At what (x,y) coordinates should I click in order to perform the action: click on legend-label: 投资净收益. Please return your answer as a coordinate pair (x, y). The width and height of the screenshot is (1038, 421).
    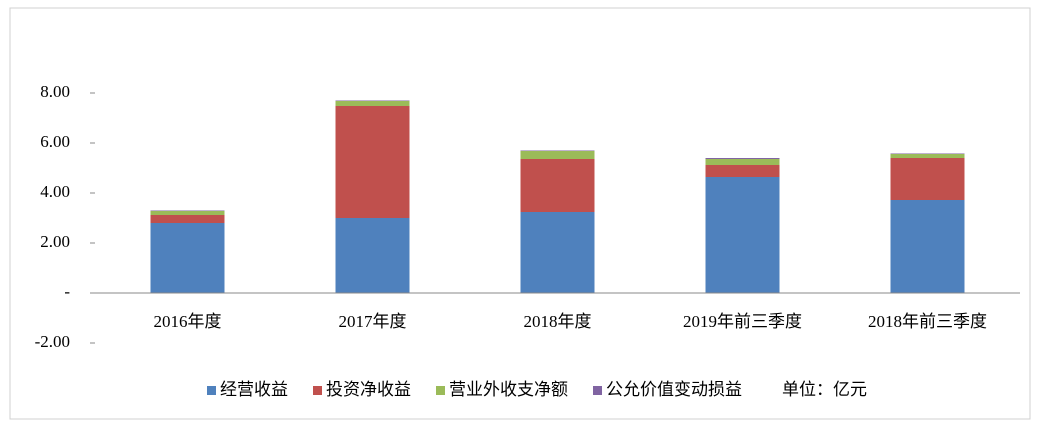
    Looking at the image, I should click on (368, 389).